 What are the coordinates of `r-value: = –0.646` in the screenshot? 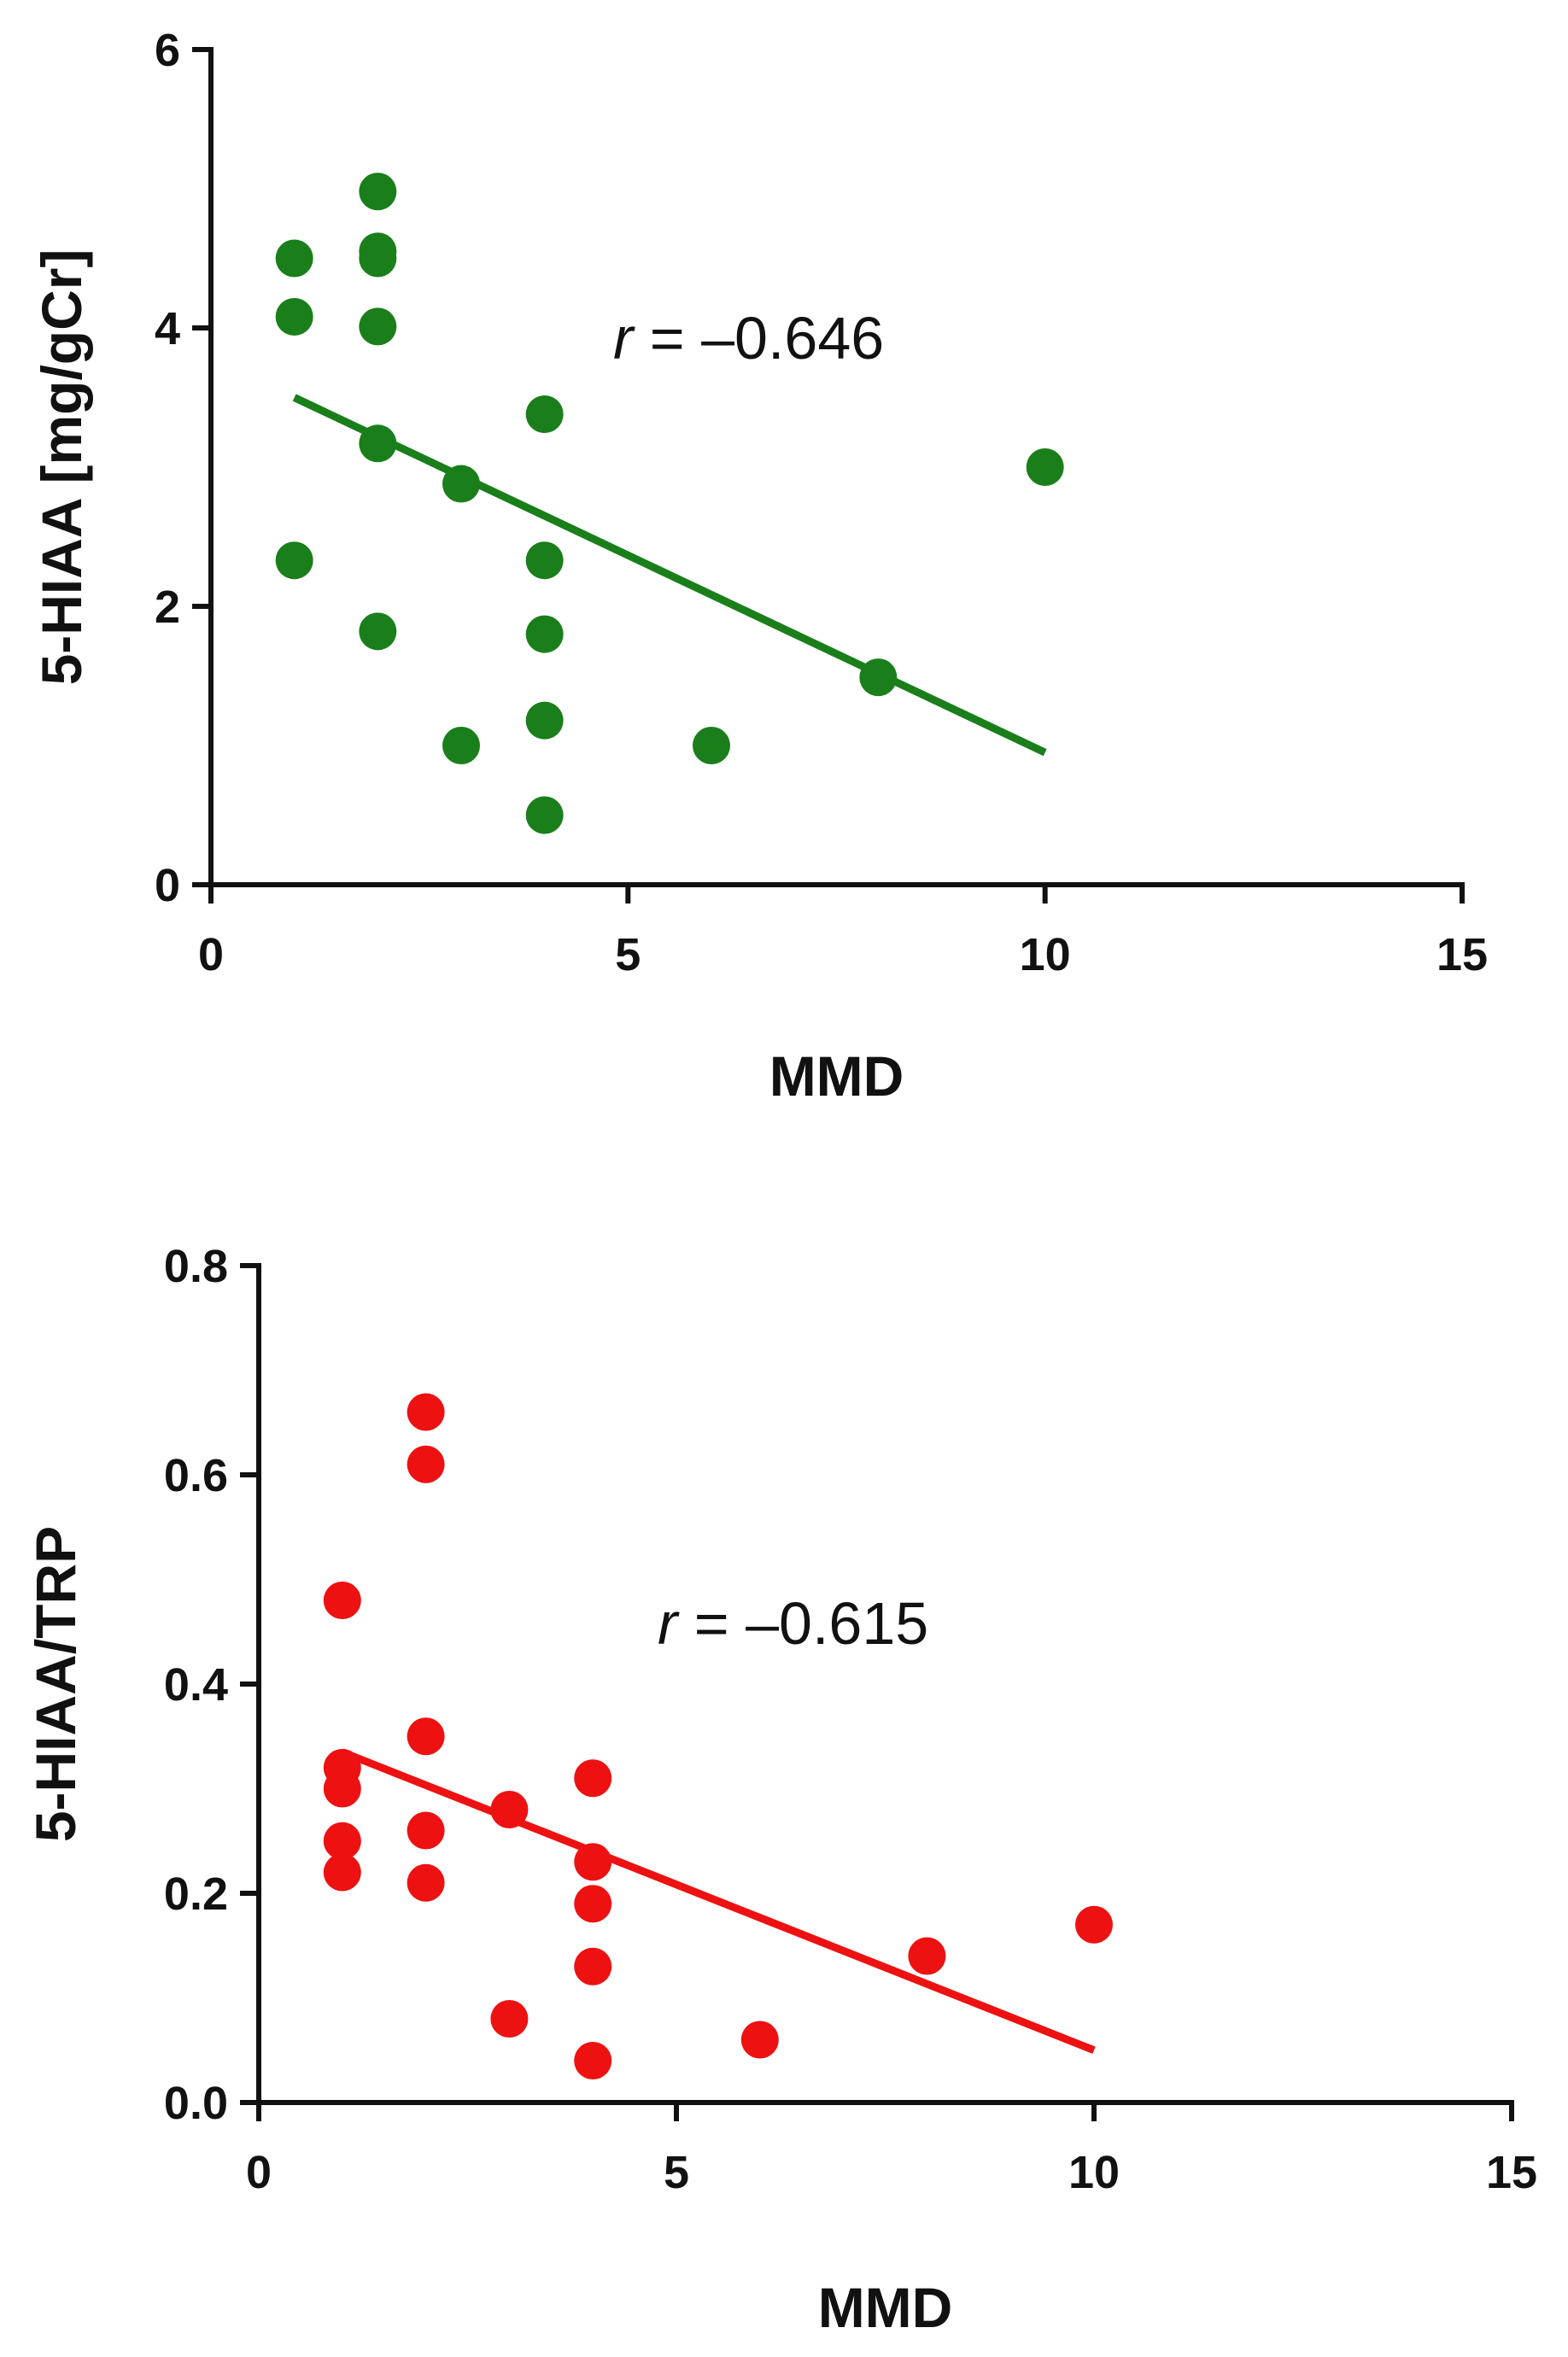 It's located at (758, 338).